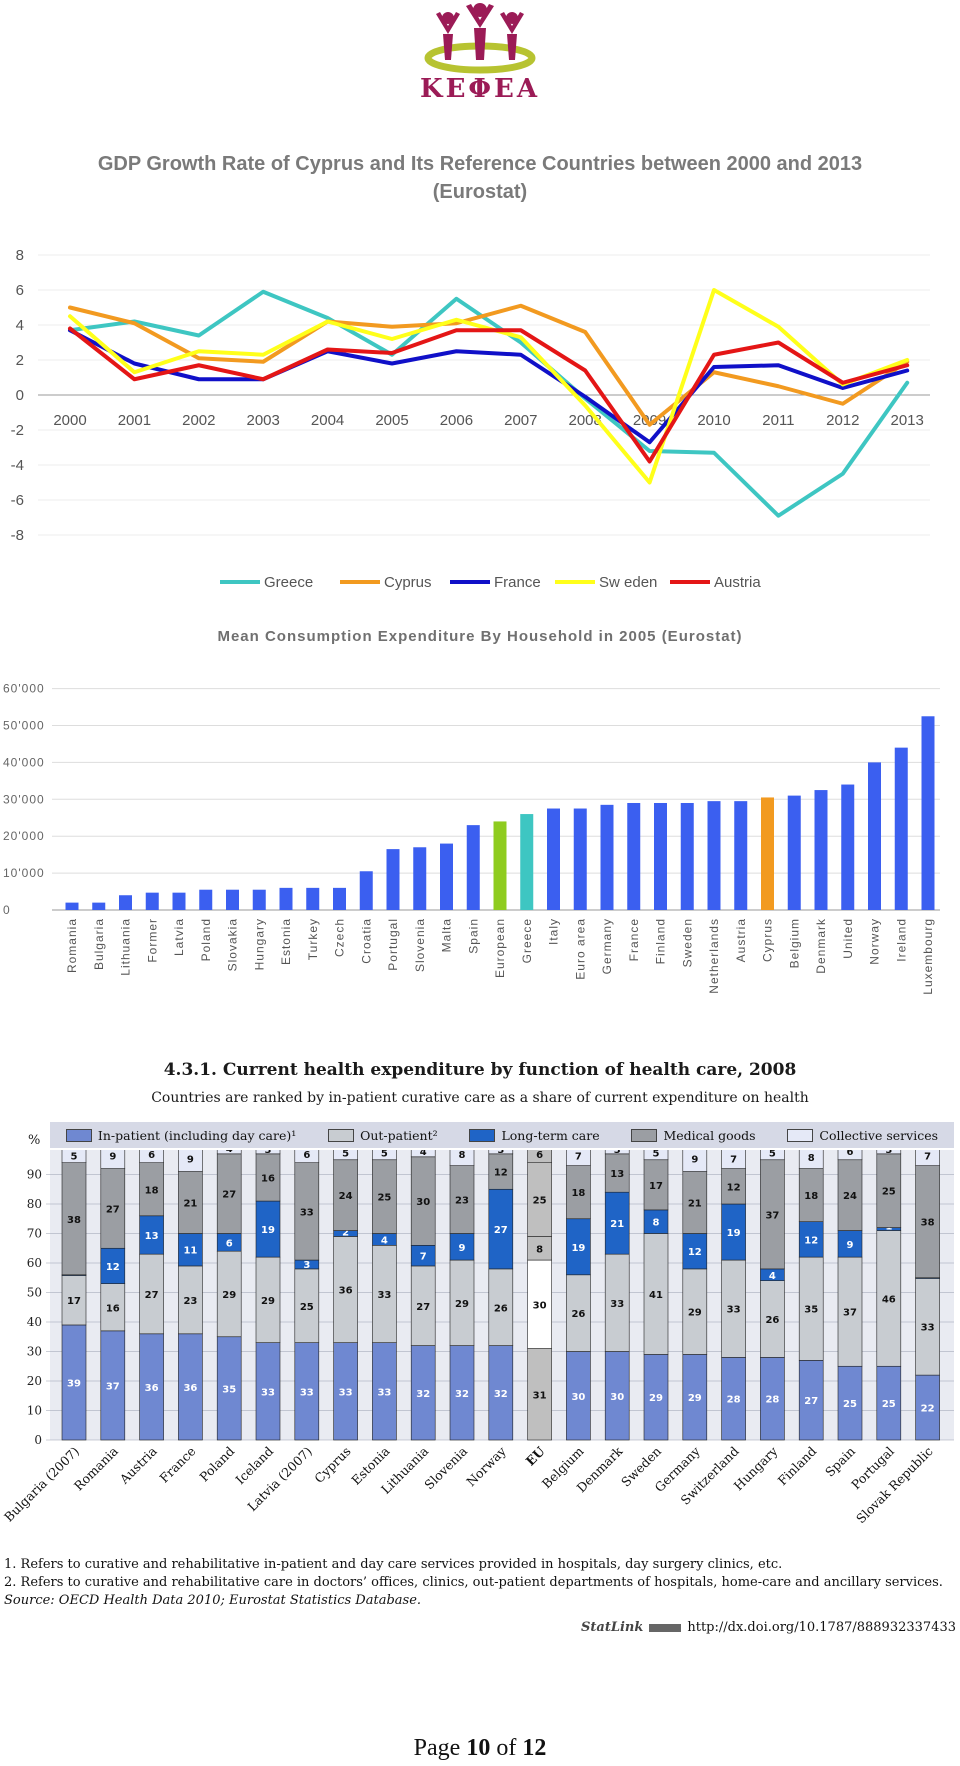 The height and width of the screenshot is (1766, 960). Describe the element at coordinates (480, 1748) in the screenshot. I see `page-number: Page 10 of 12` at that location.